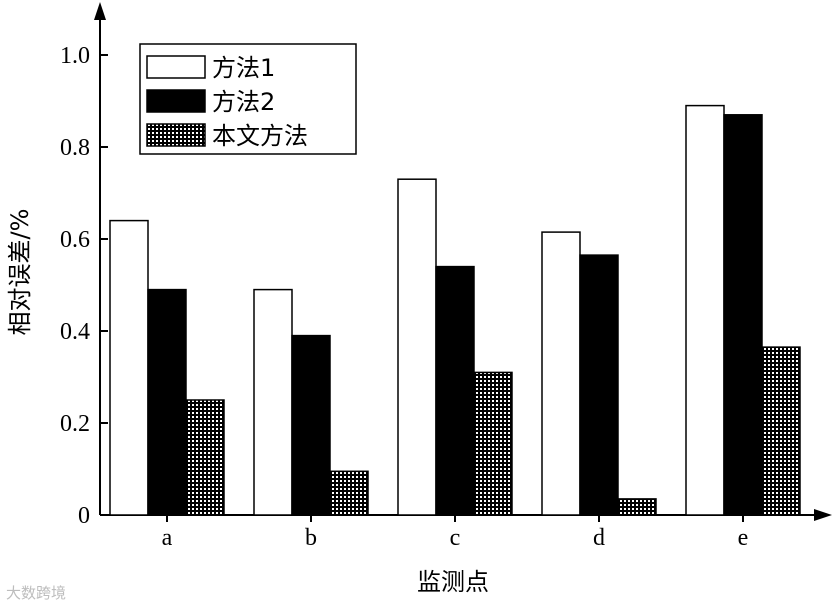 Image resolution: width=834 pixels, height=609 pixels. Describe the element at coordinates (311, 538) in the screenshot. I see `x-tick-label: b` at that location.